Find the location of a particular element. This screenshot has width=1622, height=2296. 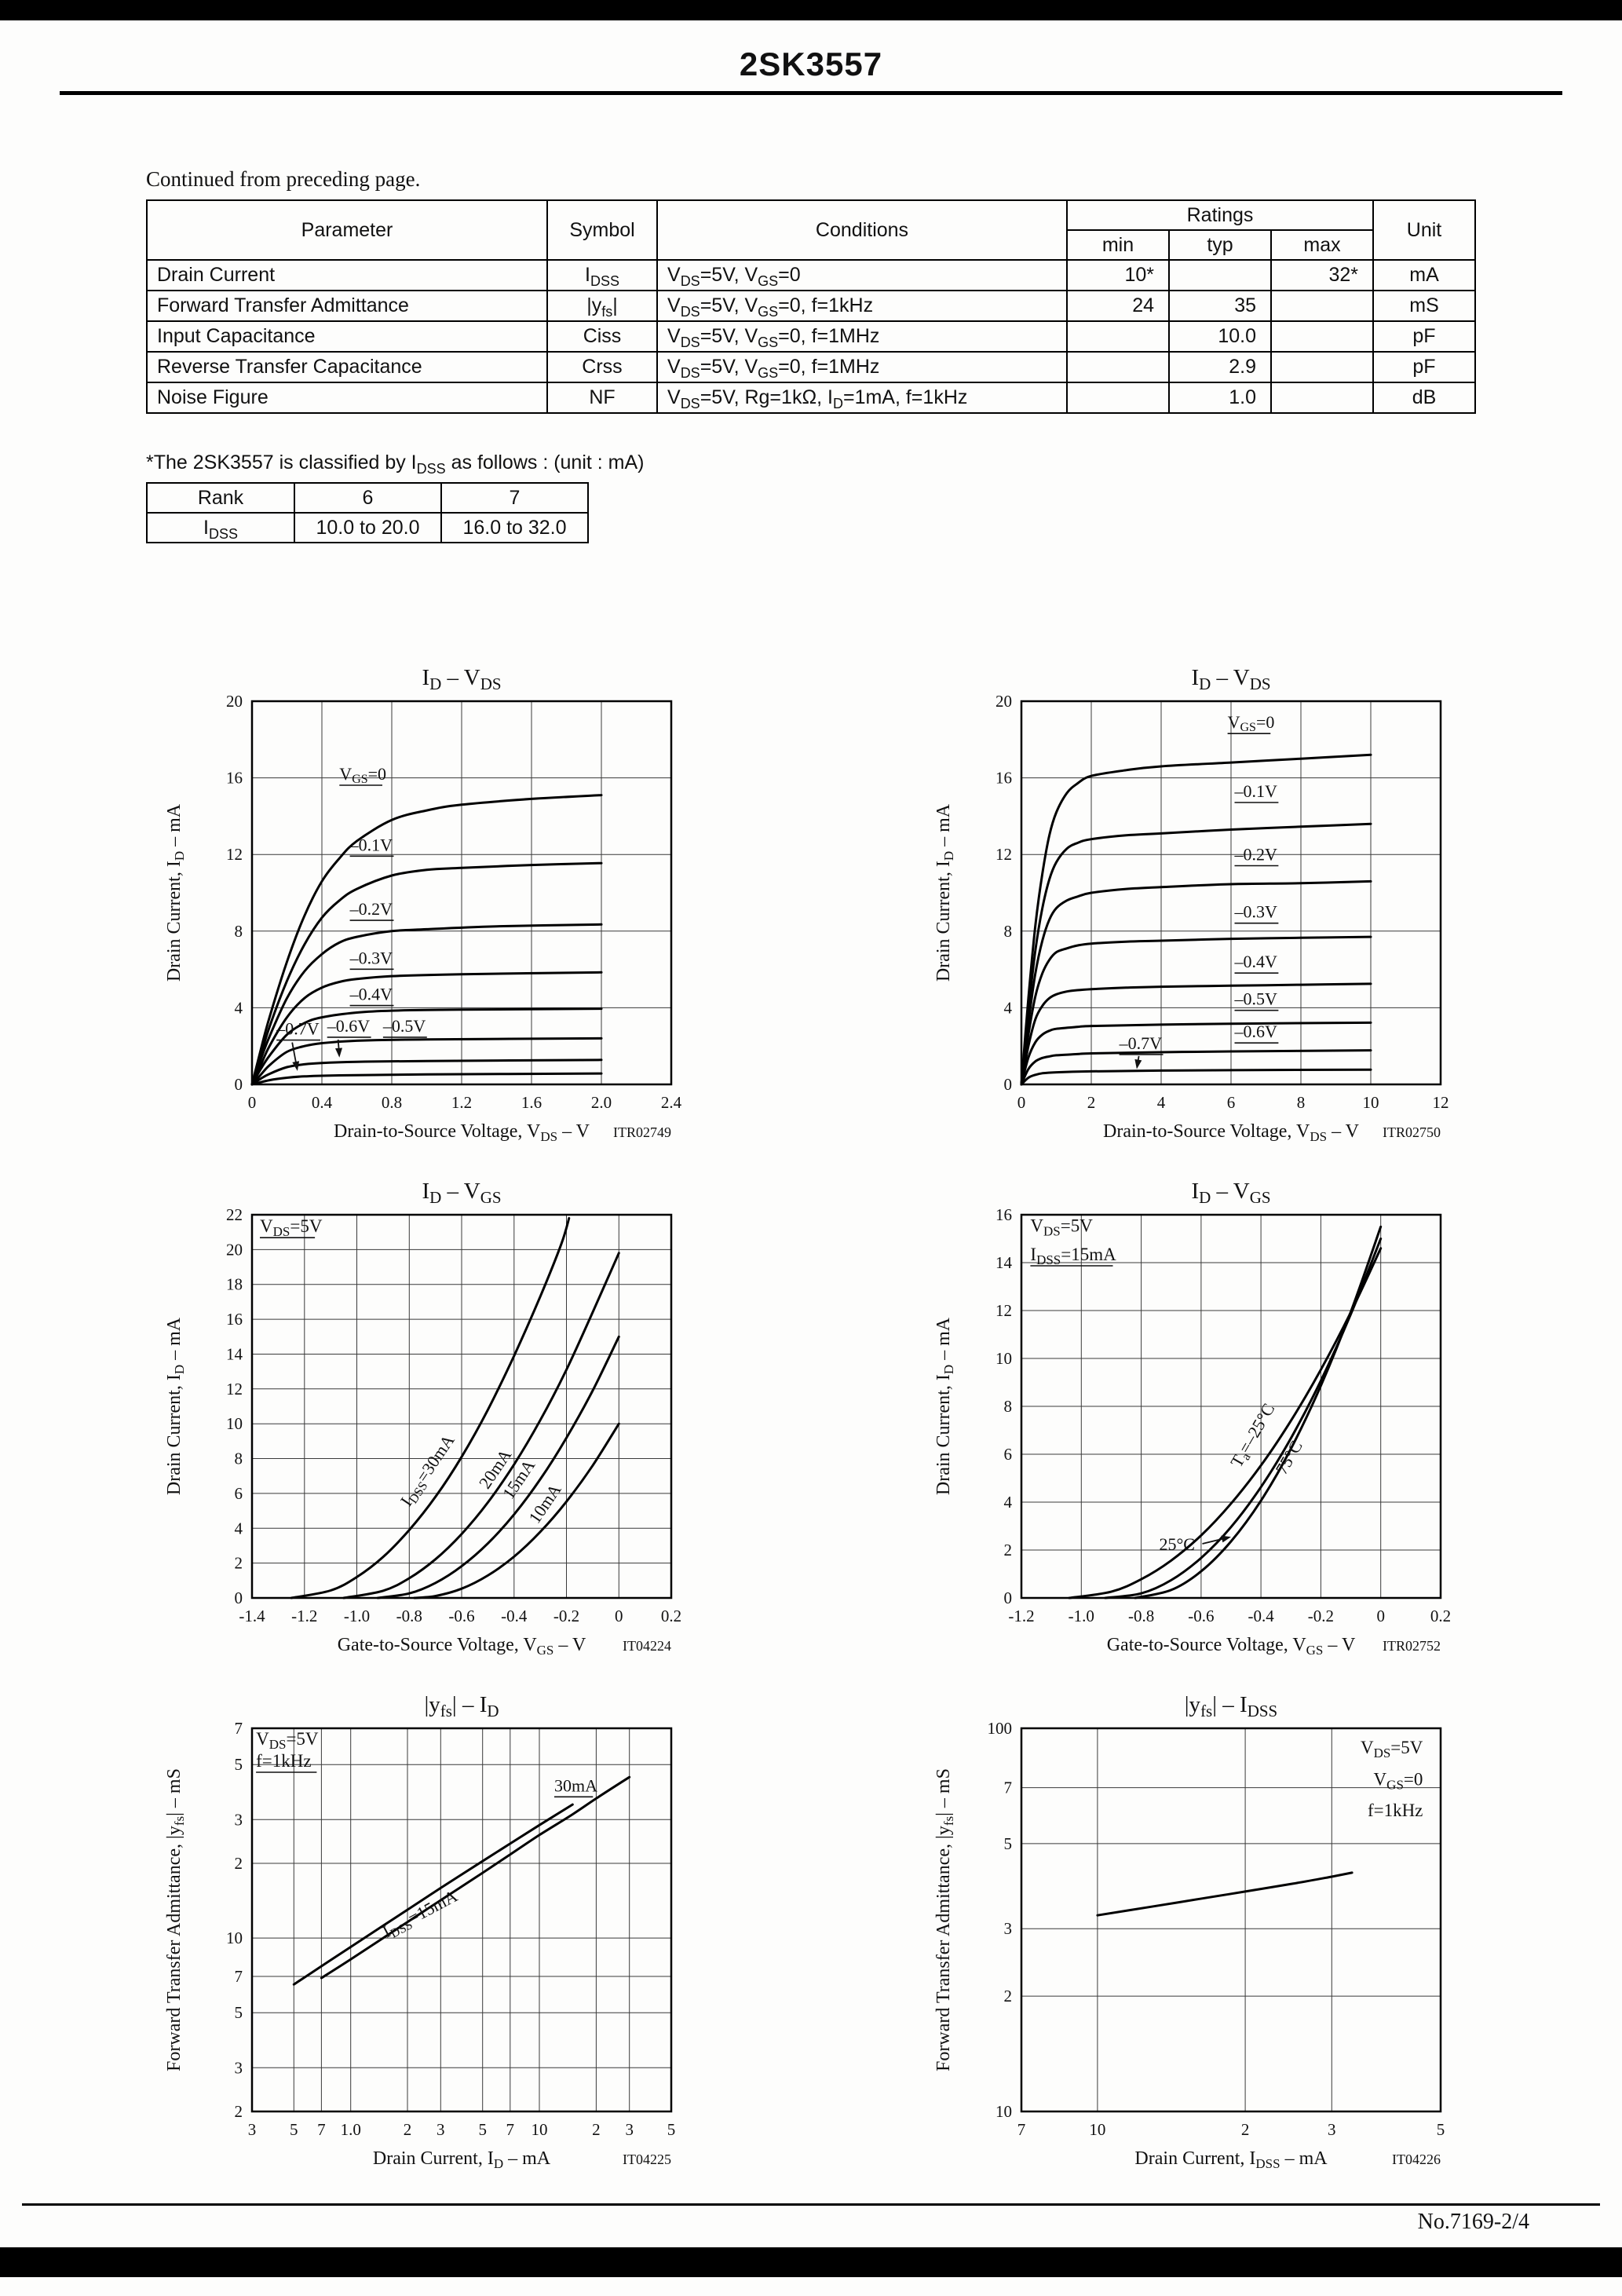

curve-label: IDSS​=30mA is located at coordinates (428, 1471).